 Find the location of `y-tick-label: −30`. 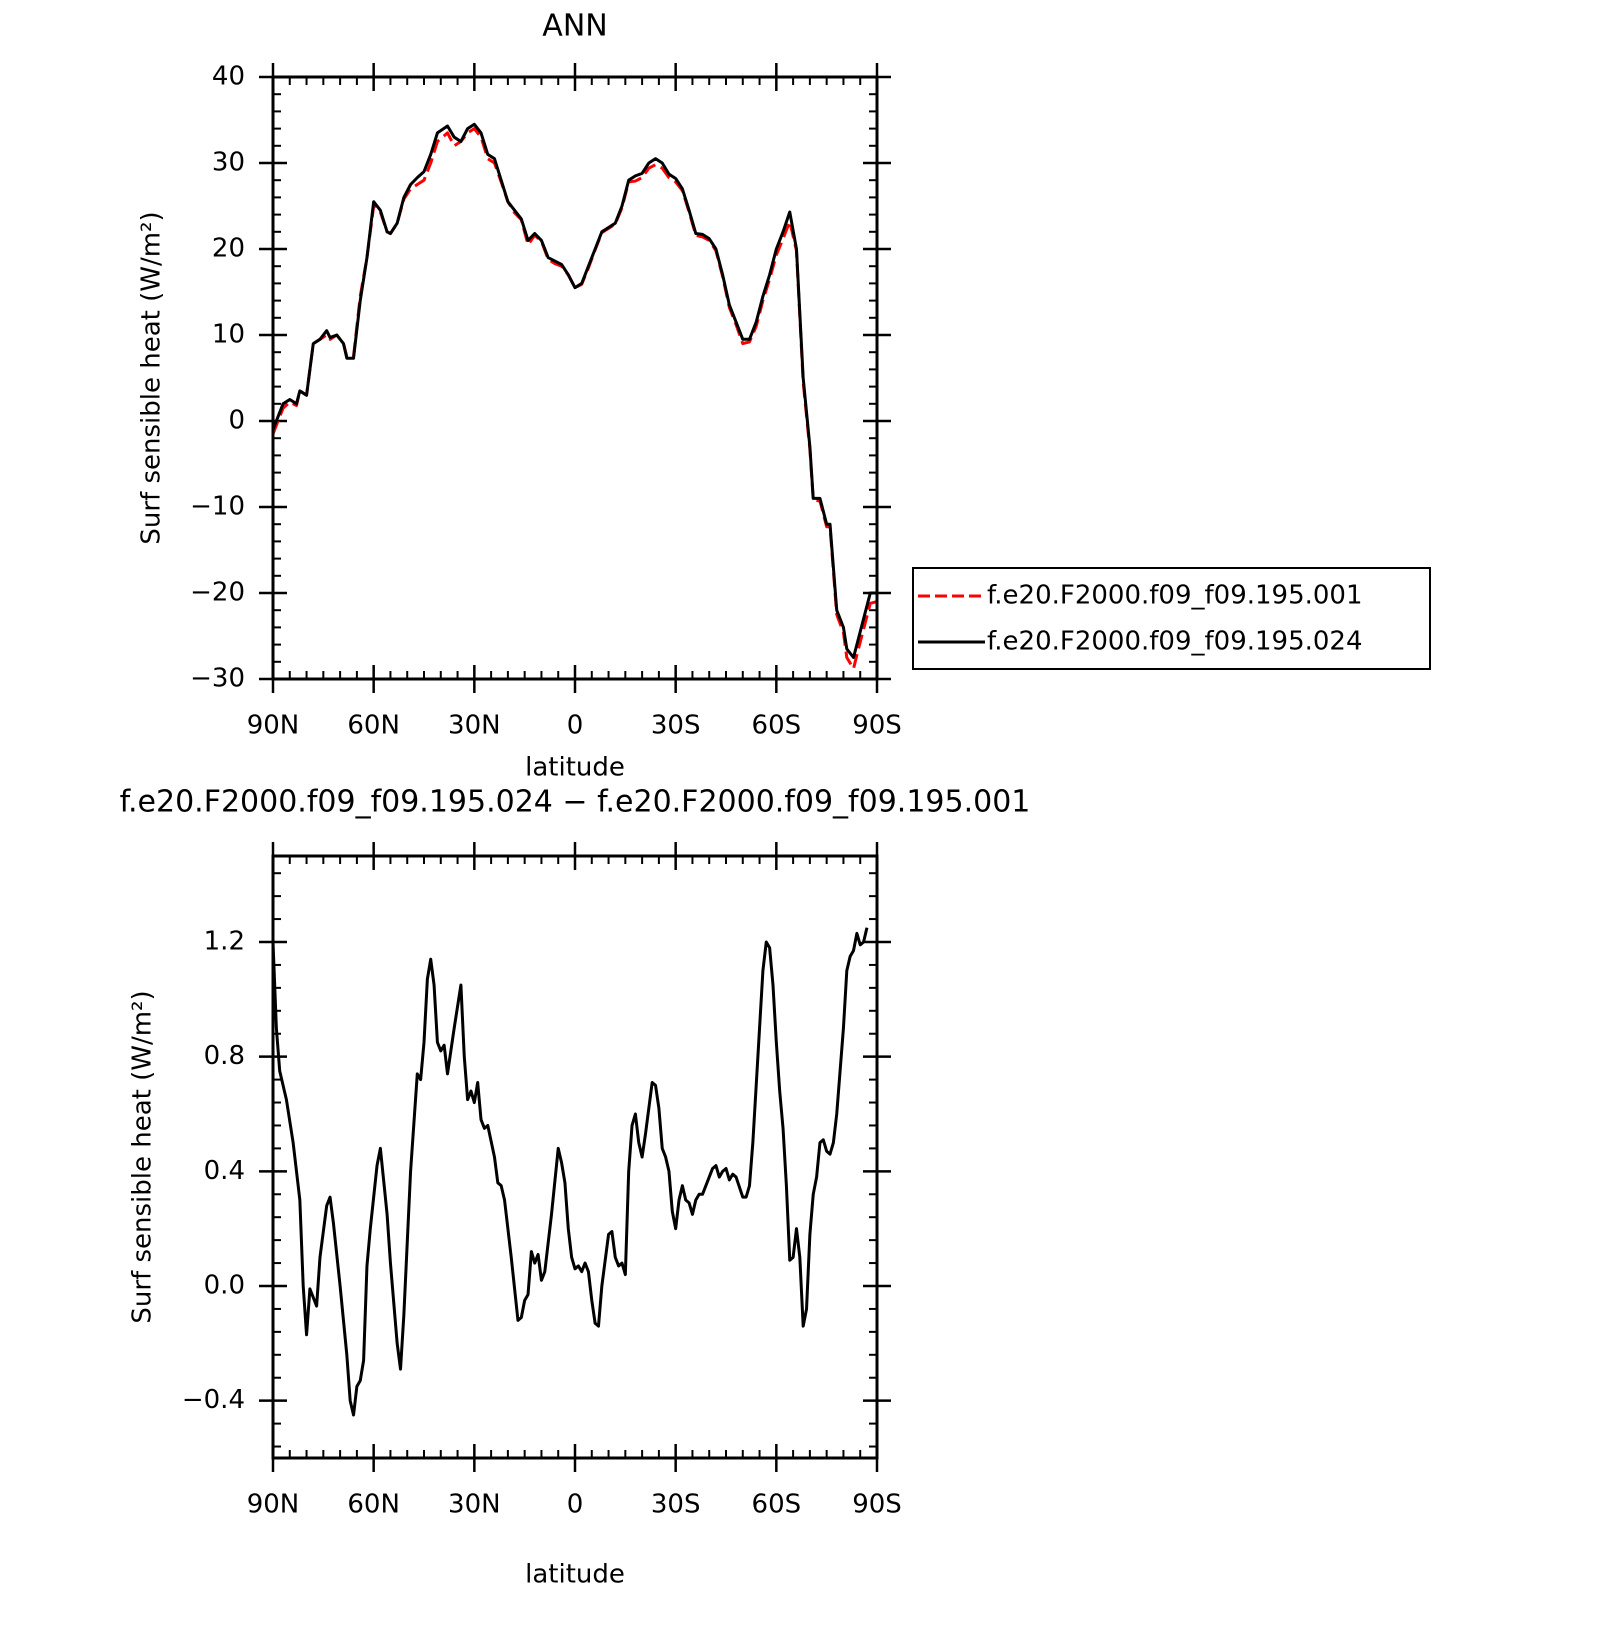

y-tick-label: −30 is located at coordinates (217, 679).